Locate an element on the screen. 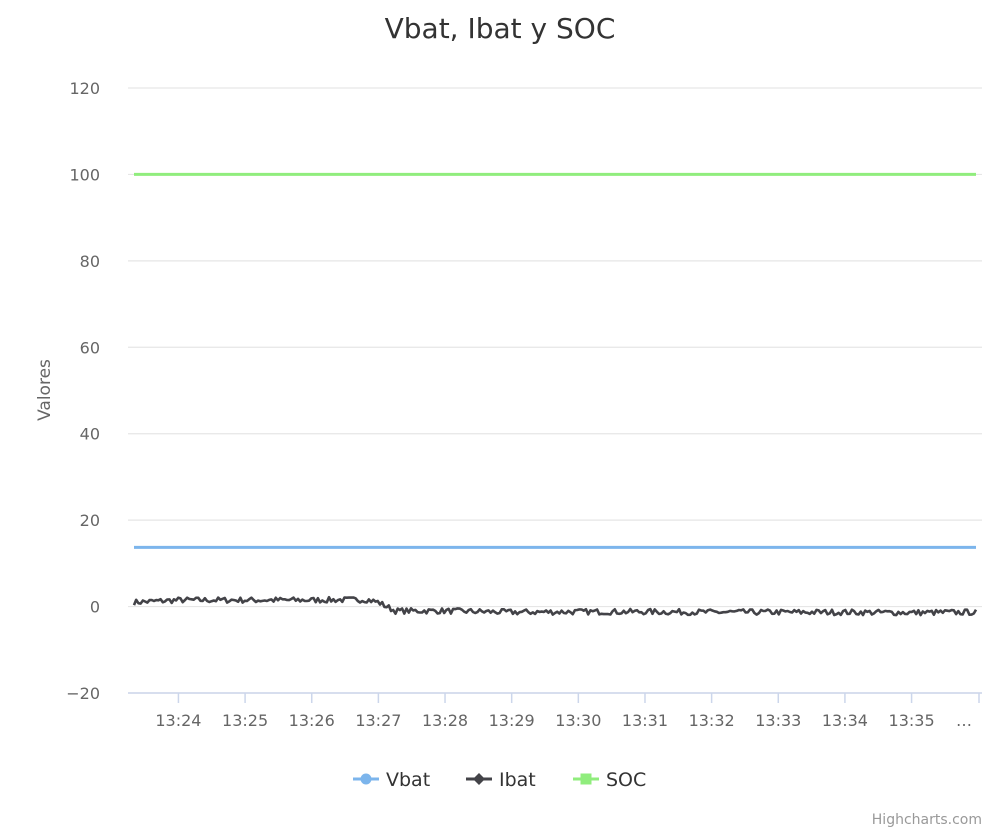 This screenshot has height=833, width=1000. legend-label: SOC is located at coordinates (626, 780).